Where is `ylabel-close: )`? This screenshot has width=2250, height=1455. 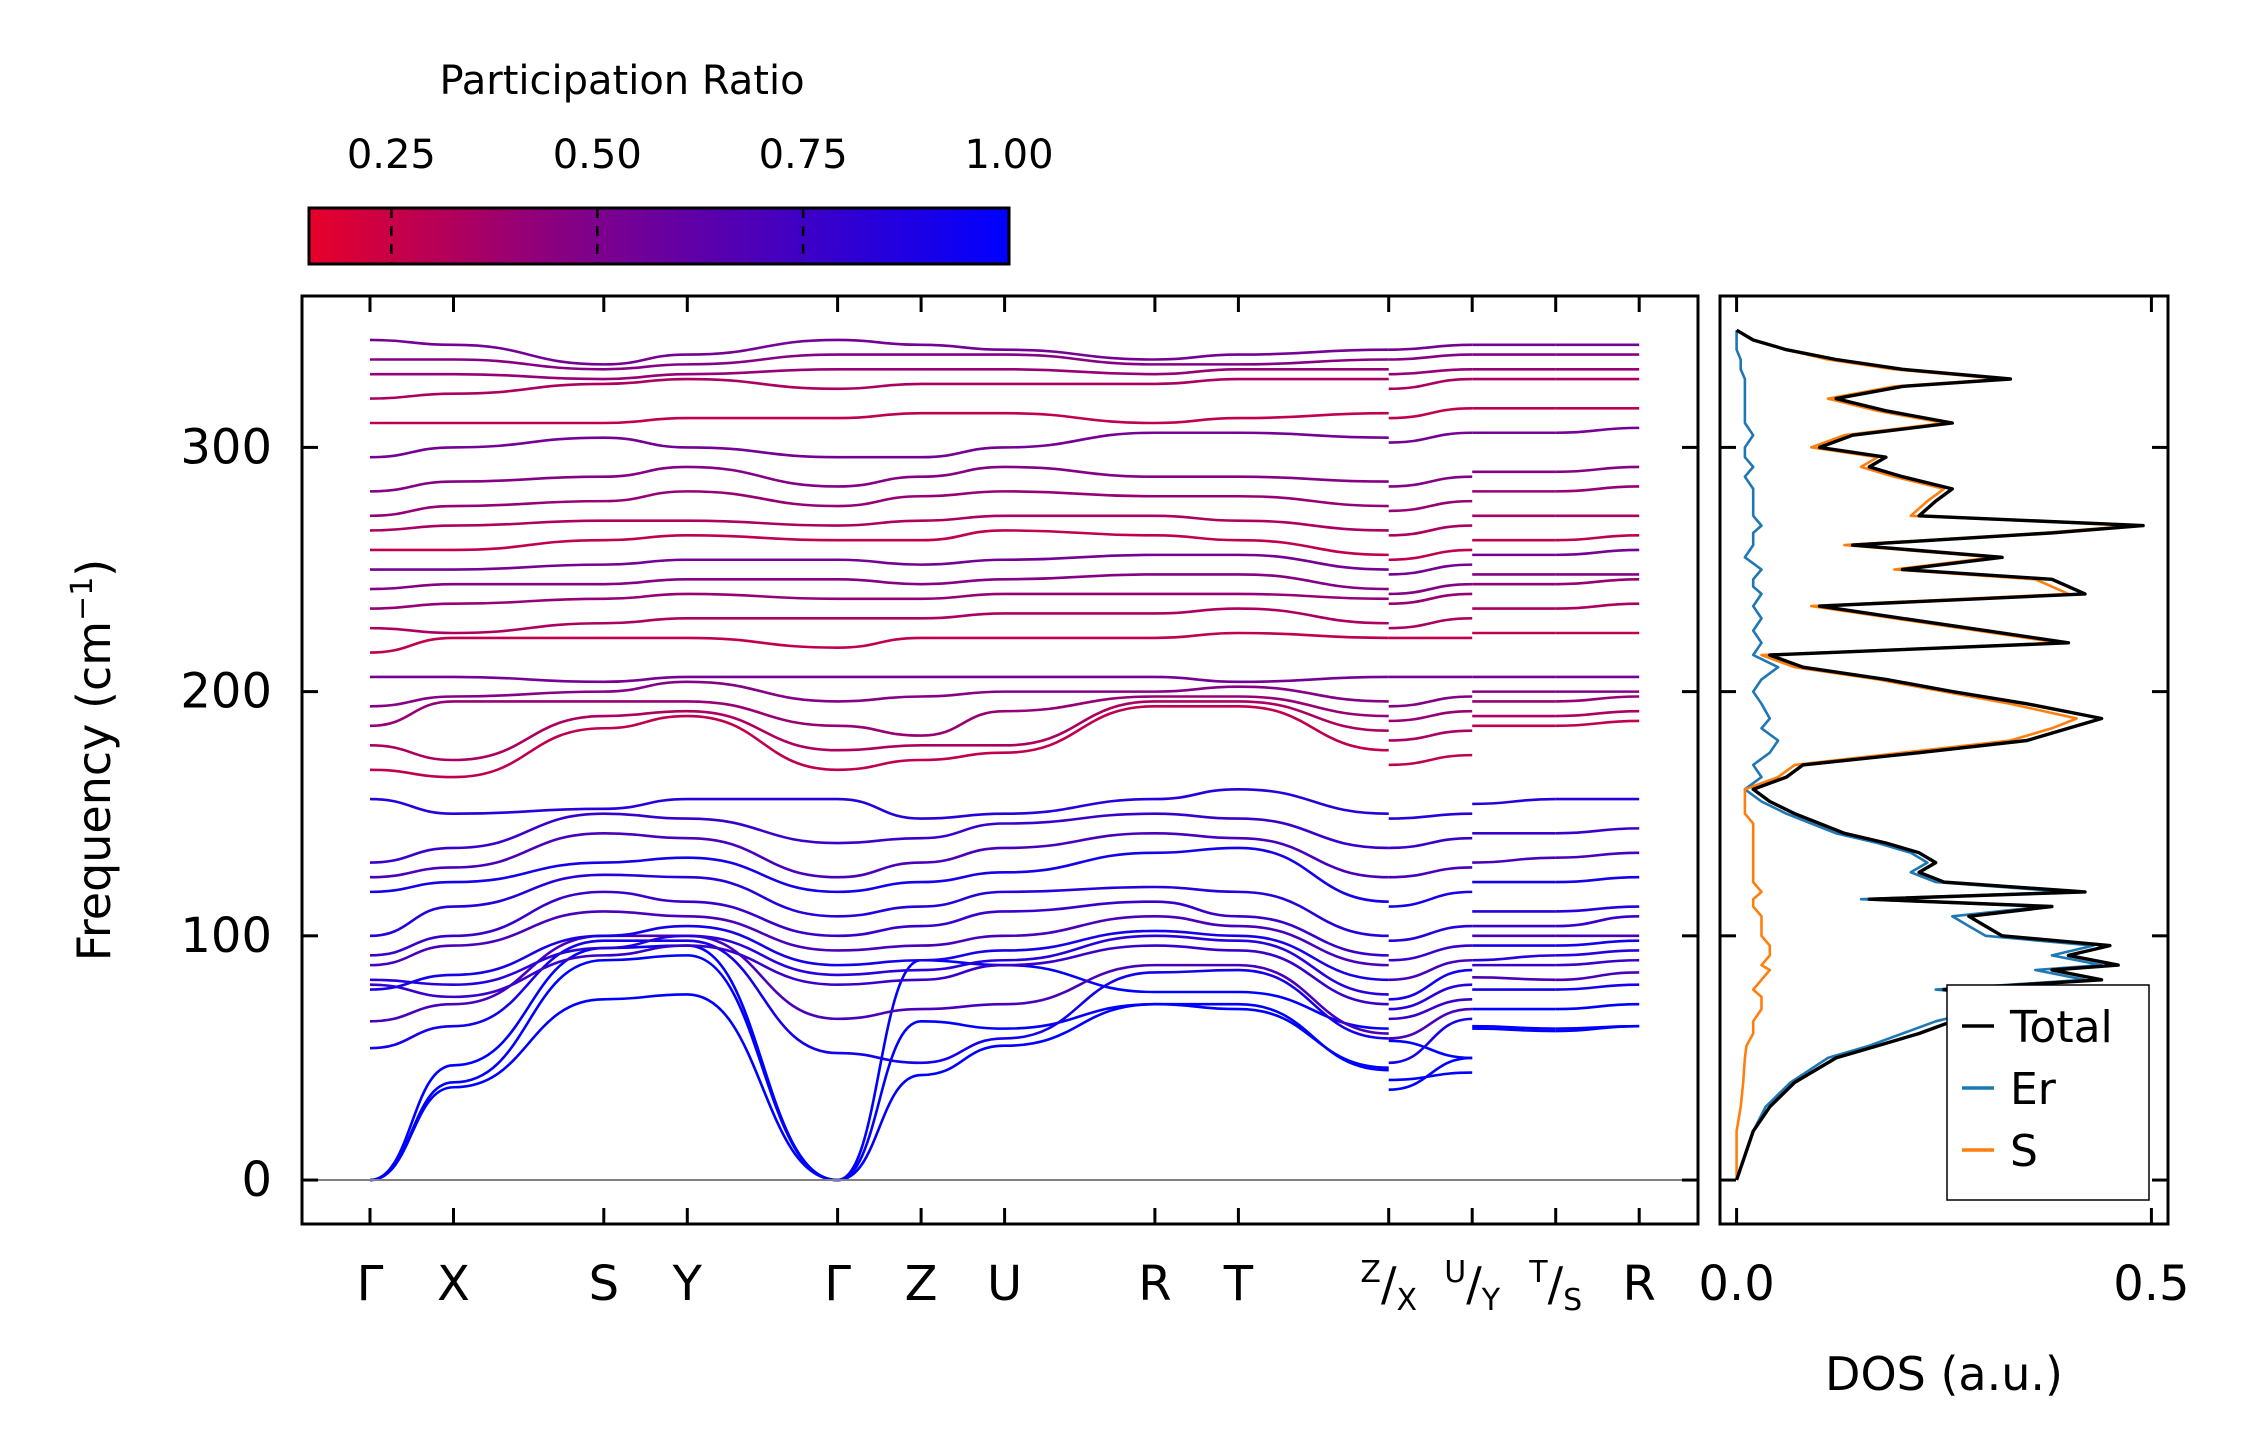
ylabel-close: ) is located at coordinates (94, 568).